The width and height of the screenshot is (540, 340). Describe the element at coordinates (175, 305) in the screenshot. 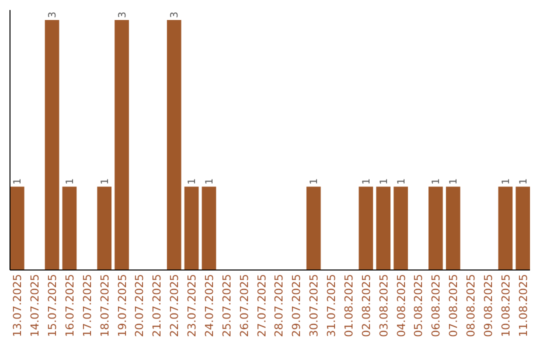

I see `x-tick-label: 22.07.2025` at that location.